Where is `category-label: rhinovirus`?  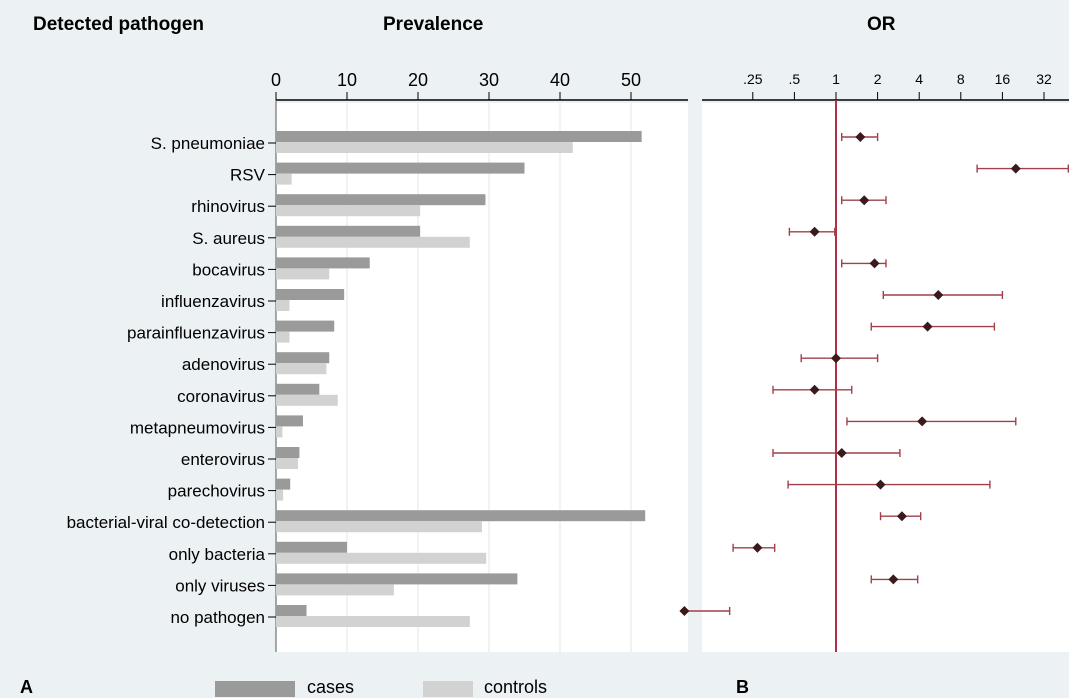 category-label: rhinovirus is located at coordinates (228, 206).